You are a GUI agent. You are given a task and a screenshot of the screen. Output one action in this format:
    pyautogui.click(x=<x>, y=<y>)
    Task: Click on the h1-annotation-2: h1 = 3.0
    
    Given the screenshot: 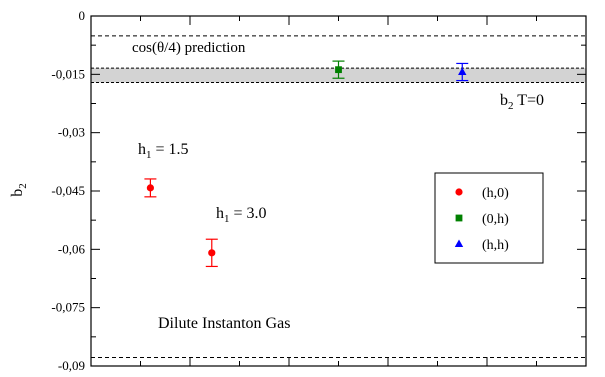 What is the action you would take?
    pyautogui.click(x=241, y=215)
    